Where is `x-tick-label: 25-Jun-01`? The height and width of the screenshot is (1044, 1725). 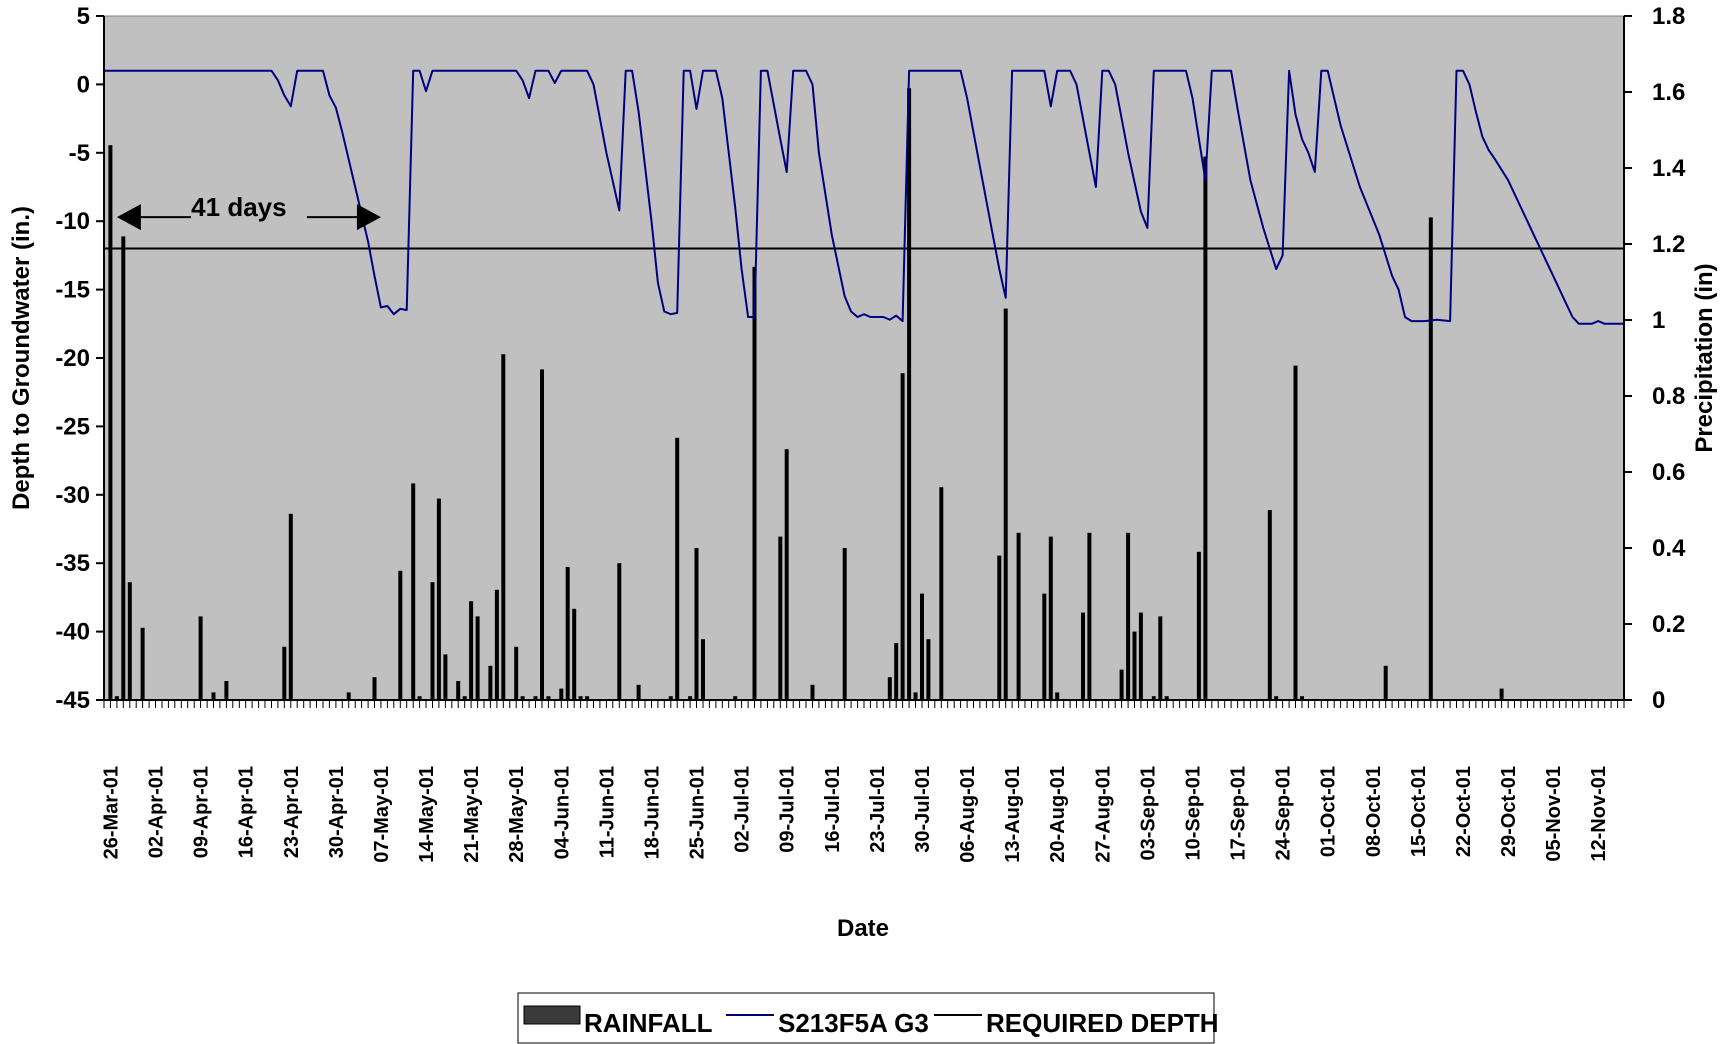 x-tick-label: 25-Jun-01 is located at coordinates (698, 812).